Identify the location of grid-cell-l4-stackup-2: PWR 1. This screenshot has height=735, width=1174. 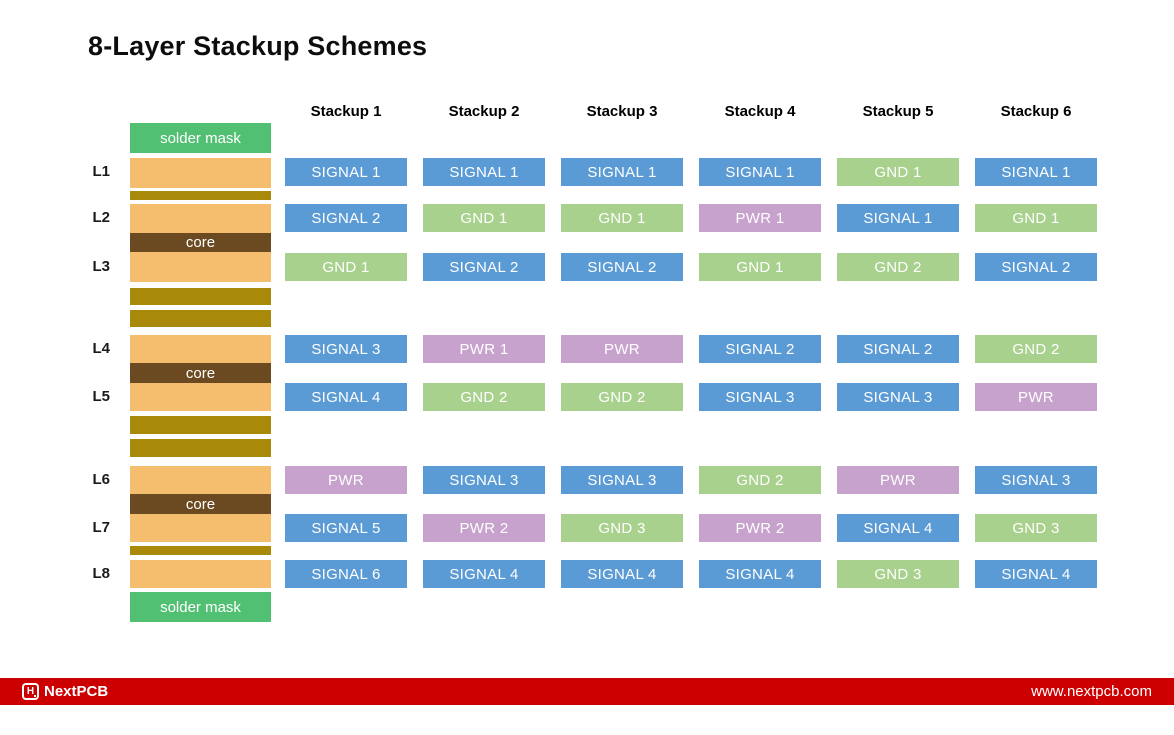
(484, 349).